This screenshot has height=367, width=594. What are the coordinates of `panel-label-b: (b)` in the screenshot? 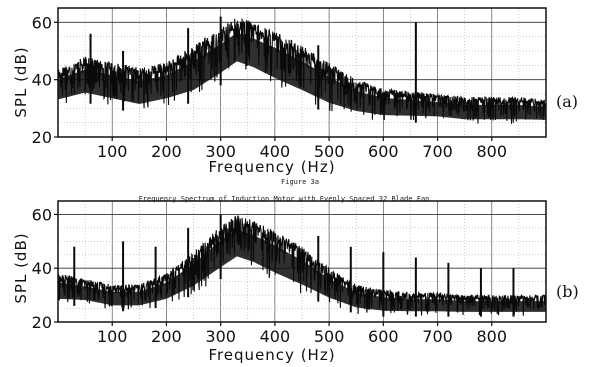 It's located at (567, 291).